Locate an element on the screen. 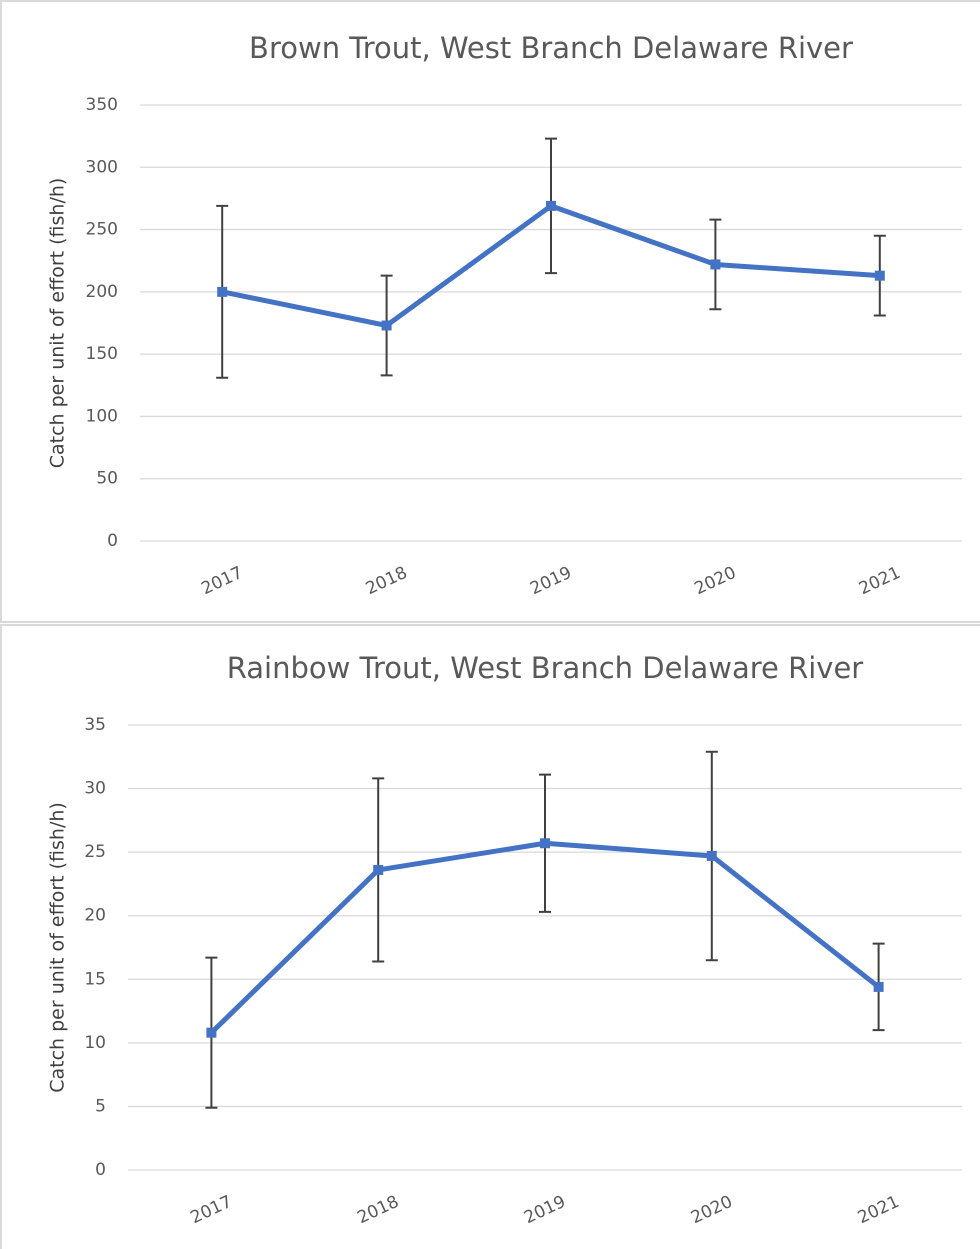 This screenshot has height=1249, width=980. y-tick-label: 200 is located at coordinates (102, 292).